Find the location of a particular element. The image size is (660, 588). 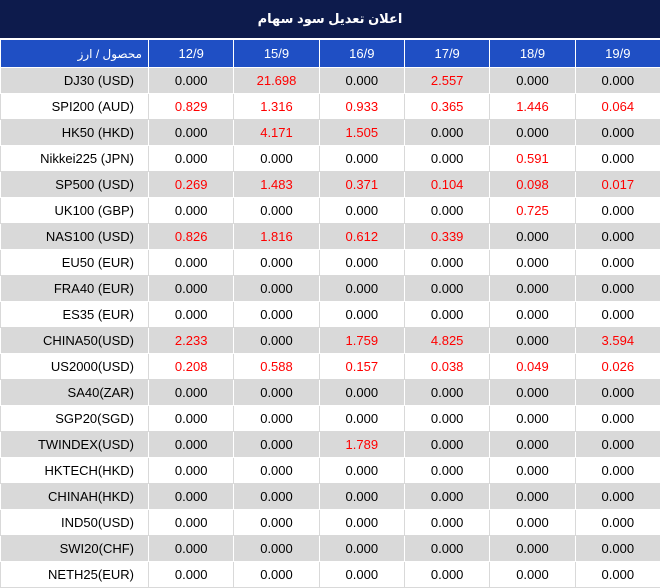

value-cell: 0.829 is located at coordinates (191, 107).